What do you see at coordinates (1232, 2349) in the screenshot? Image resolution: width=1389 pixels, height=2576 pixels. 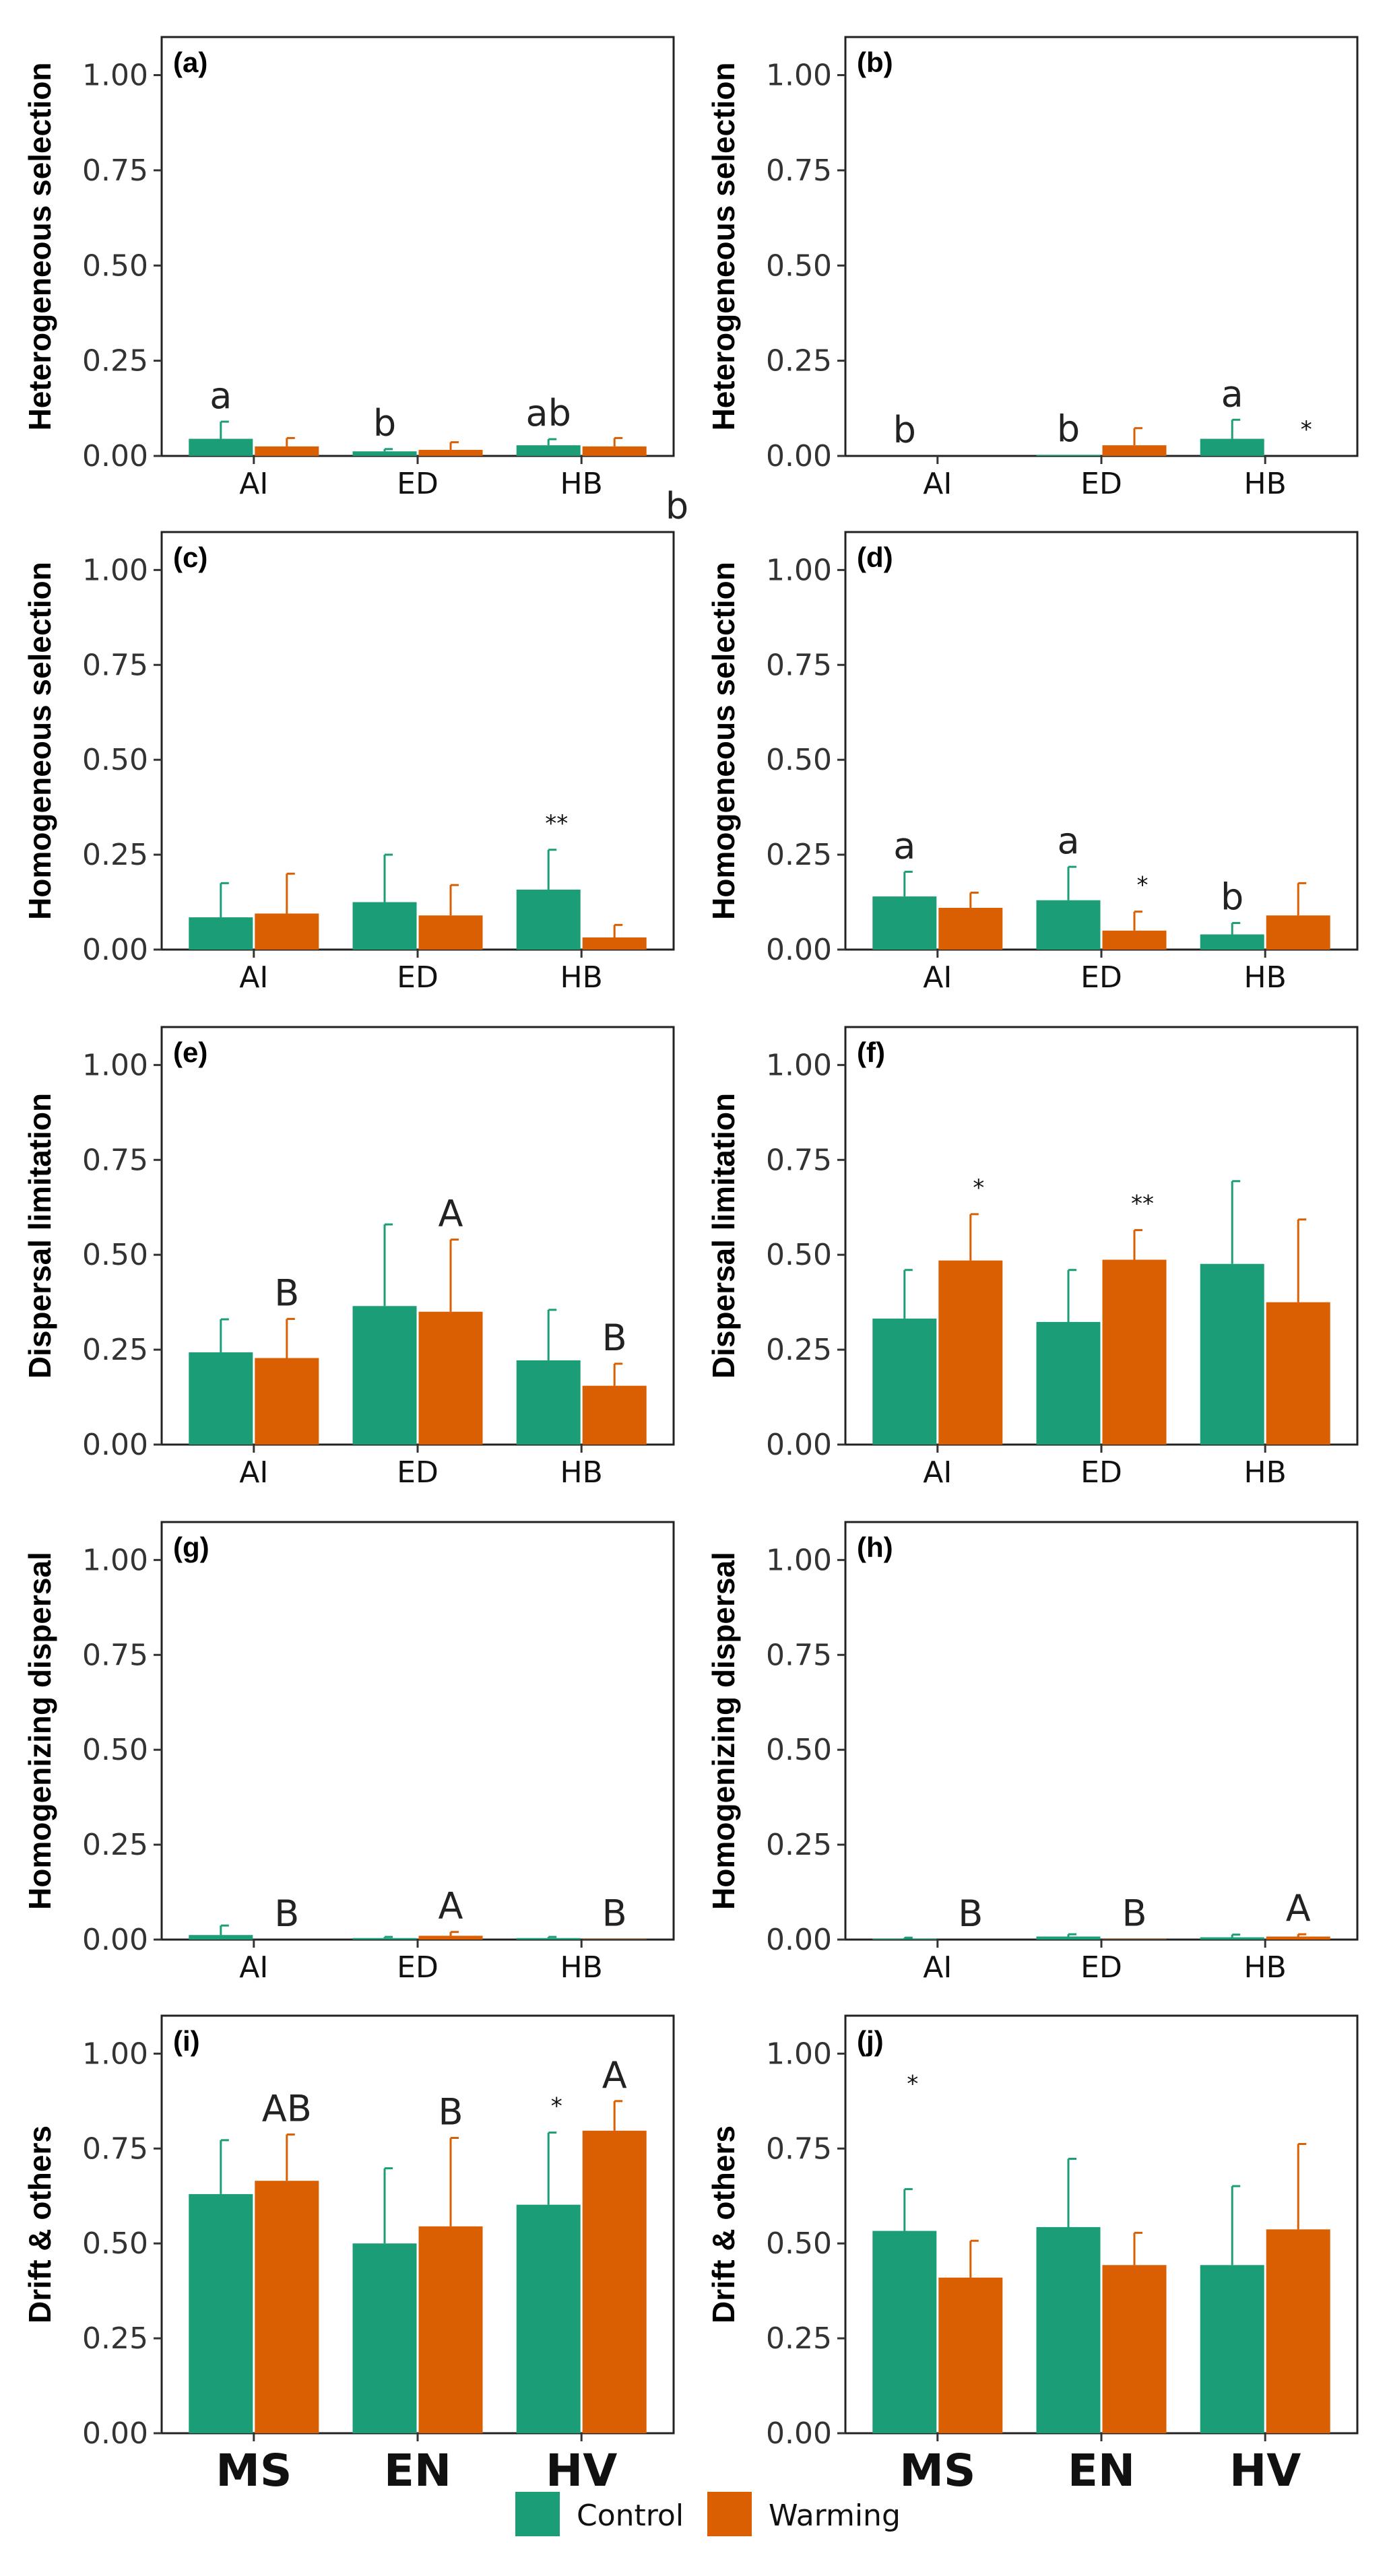 I see `bar-control-hv` at bounding box center [1232, 2349].